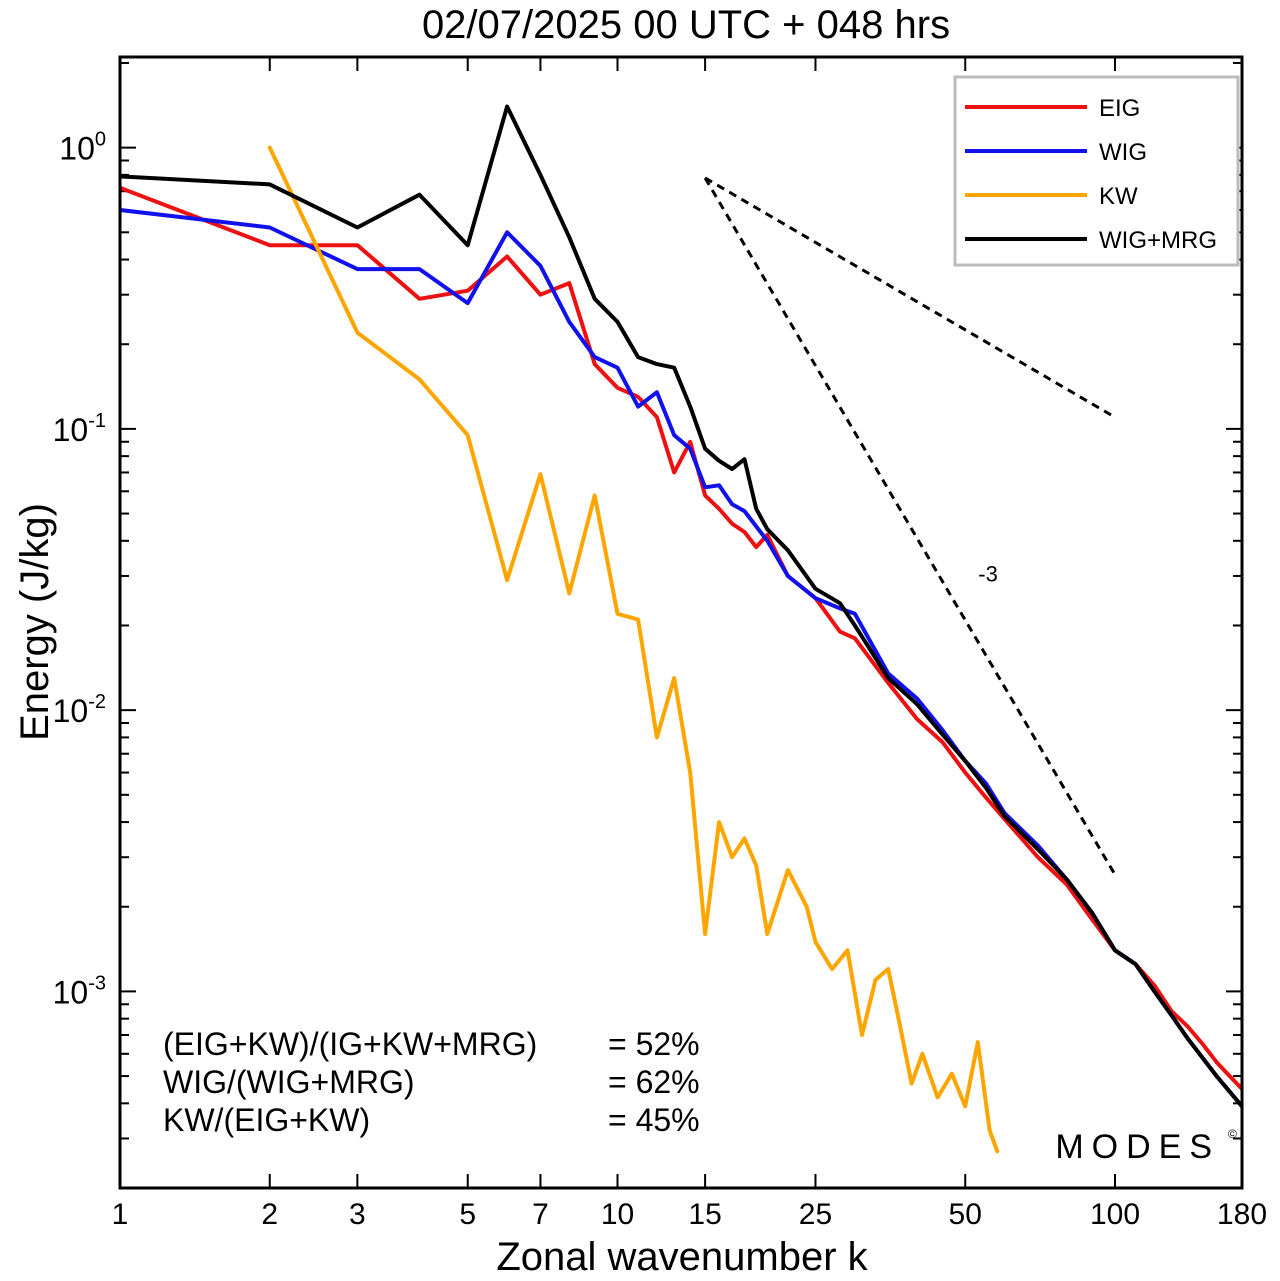  Describe the element at coordinates (35, 622) in the screenshot. I see `y-axis-label: Energy (J/kg)` at that location.